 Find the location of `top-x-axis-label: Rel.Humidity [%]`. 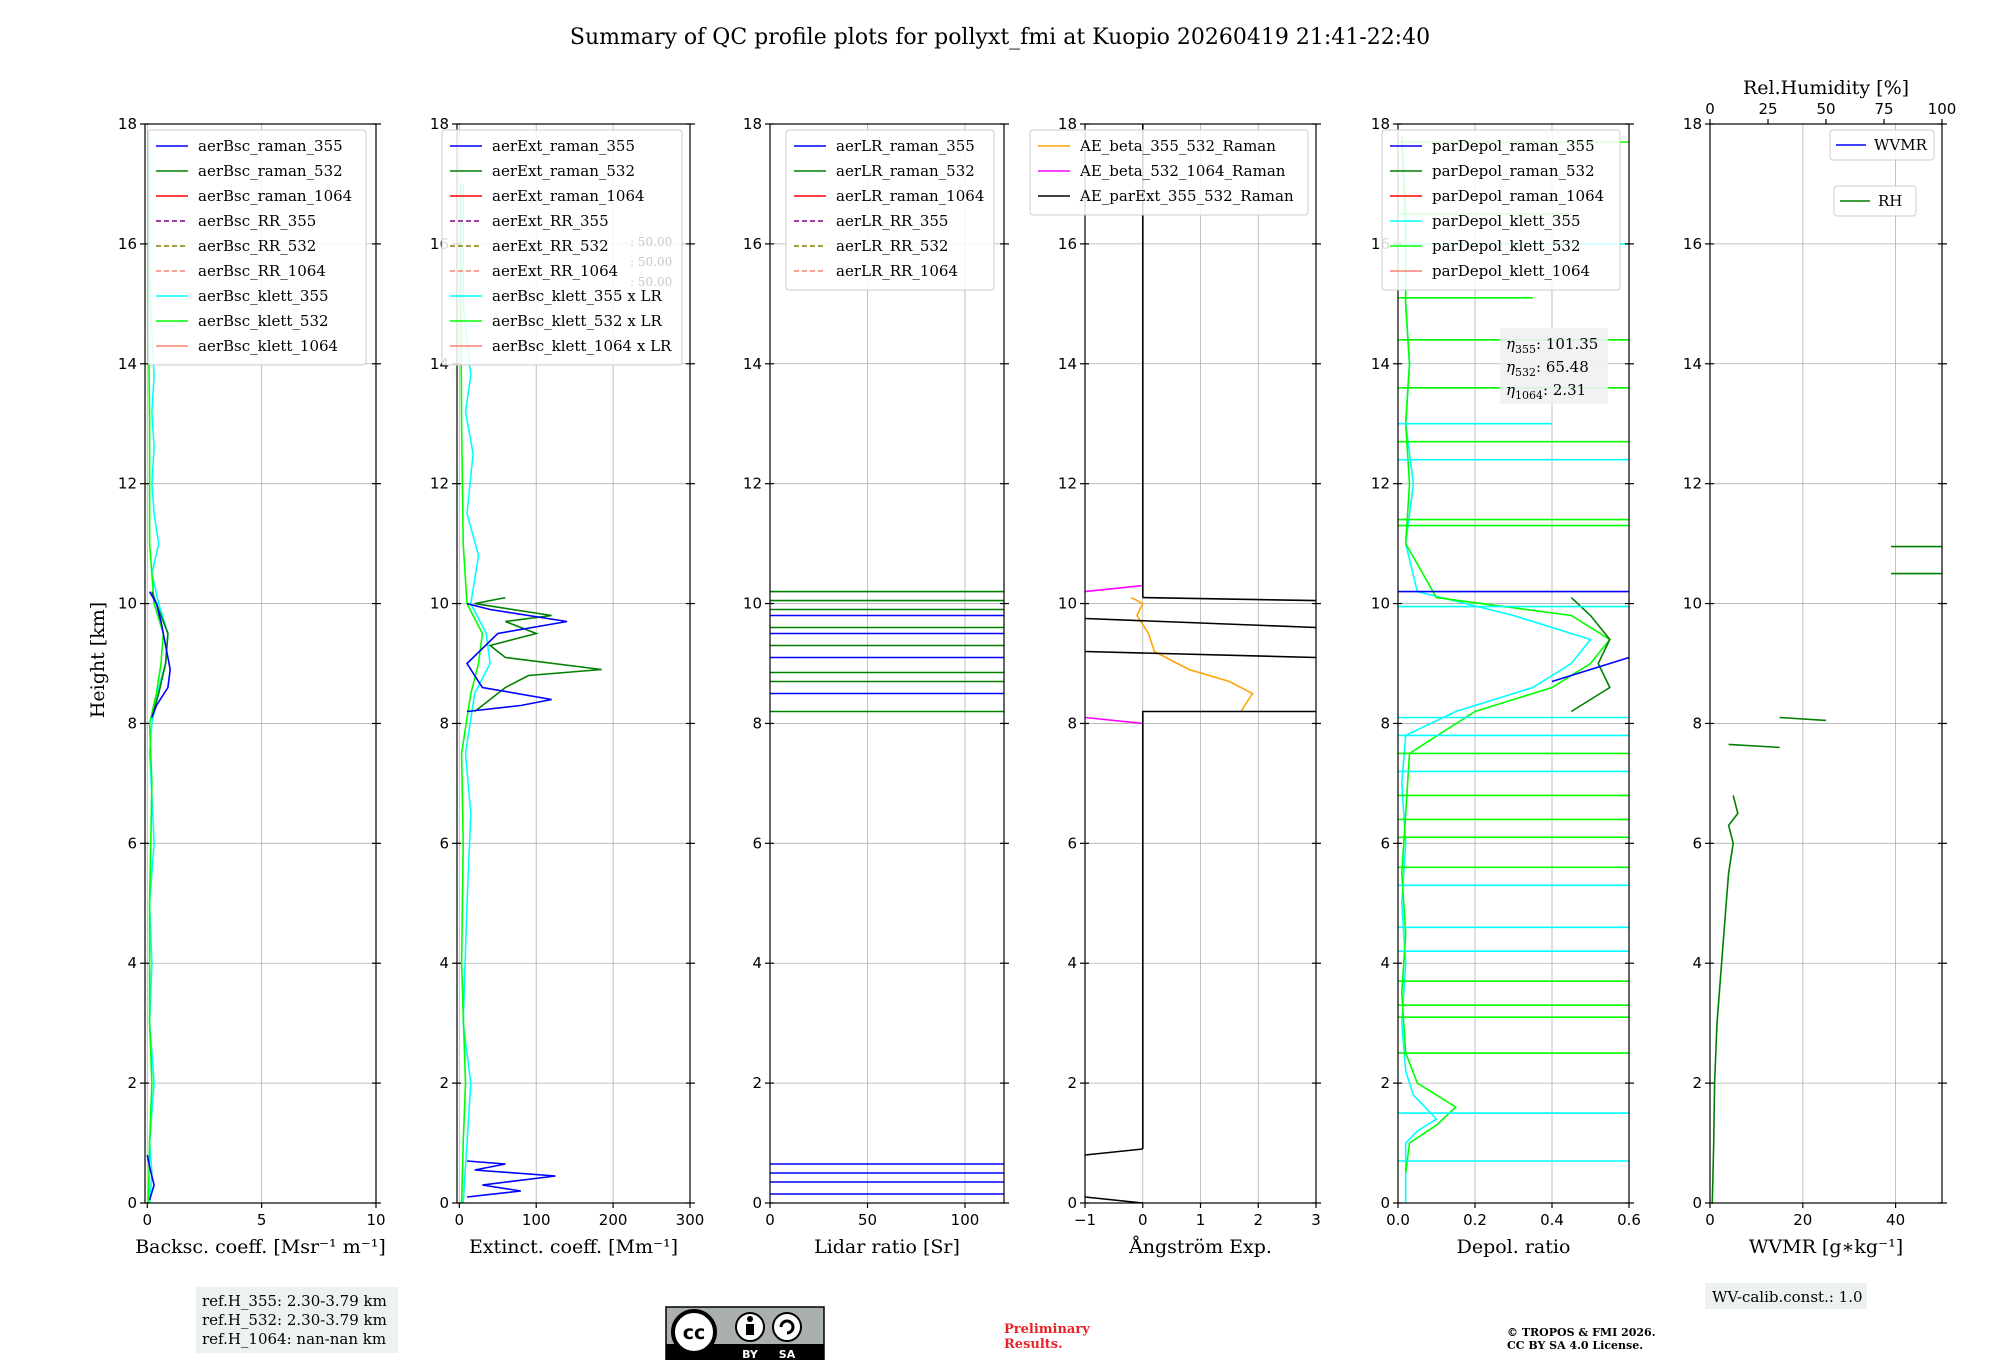

top-x-axis-label: Rel.Humidity [%] is located at coordinates (1826, 88).